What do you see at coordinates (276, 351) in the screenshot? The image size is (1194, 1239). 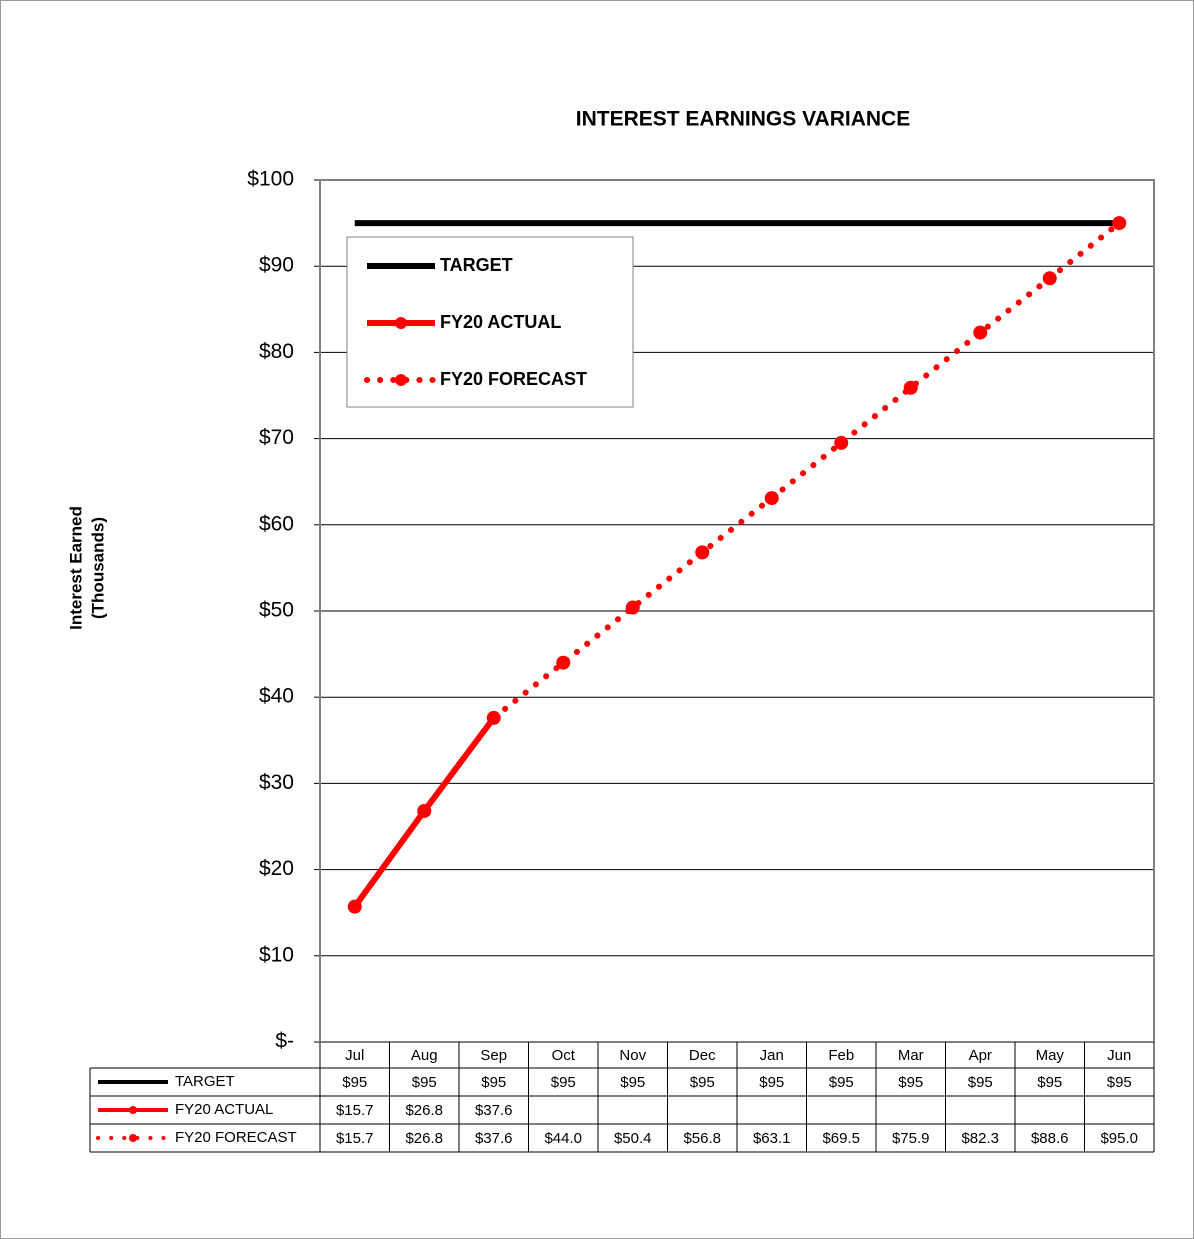 I see `y-tick-label: $80` at bounding box center [276, 351].